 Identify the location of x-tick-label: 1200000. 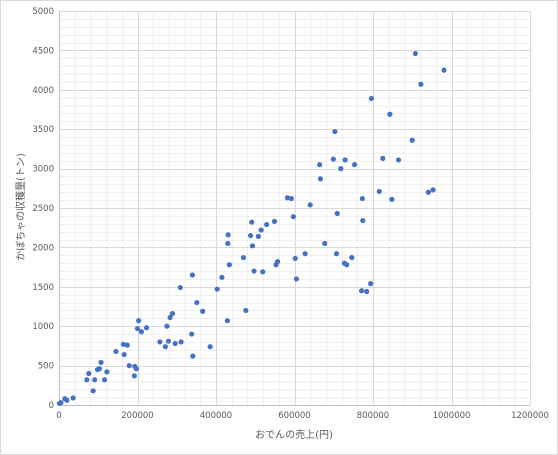
(530, 416).